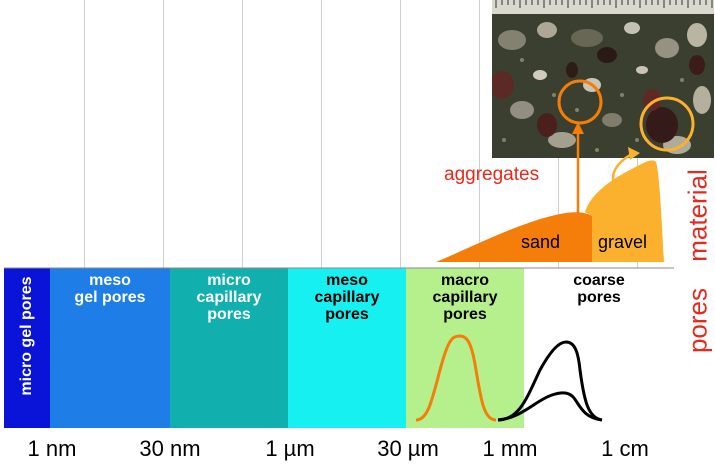  What do you see at coordinates (697, 215) in the screenshot?
I see `material-side-label: material` at bounding box center [697, 215].